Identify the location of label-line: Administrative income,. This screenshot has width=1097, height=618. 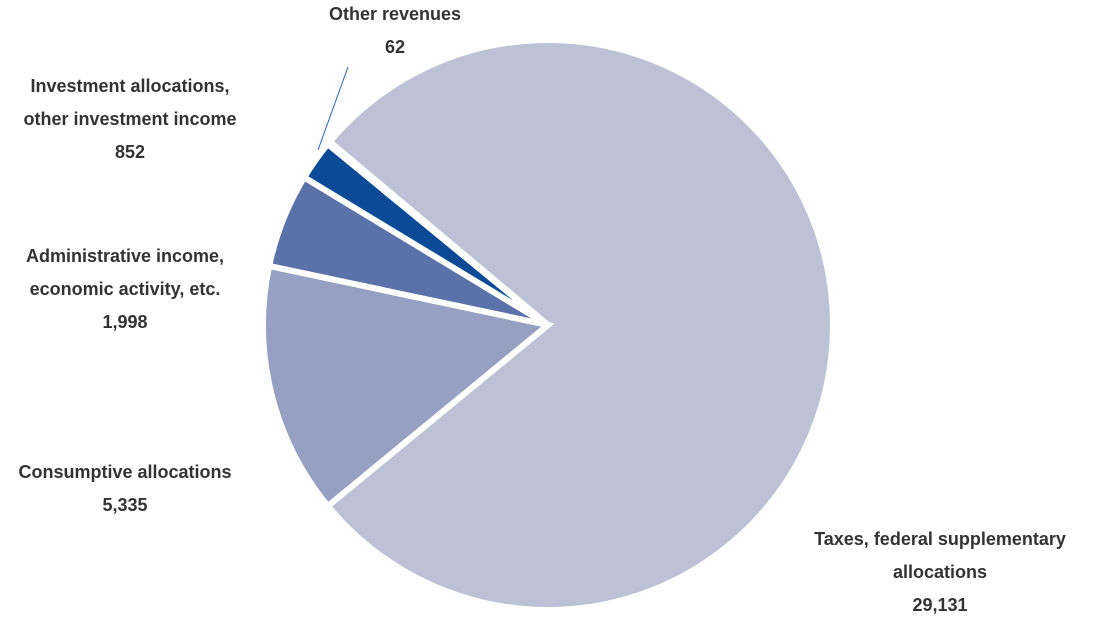
(125, 256).